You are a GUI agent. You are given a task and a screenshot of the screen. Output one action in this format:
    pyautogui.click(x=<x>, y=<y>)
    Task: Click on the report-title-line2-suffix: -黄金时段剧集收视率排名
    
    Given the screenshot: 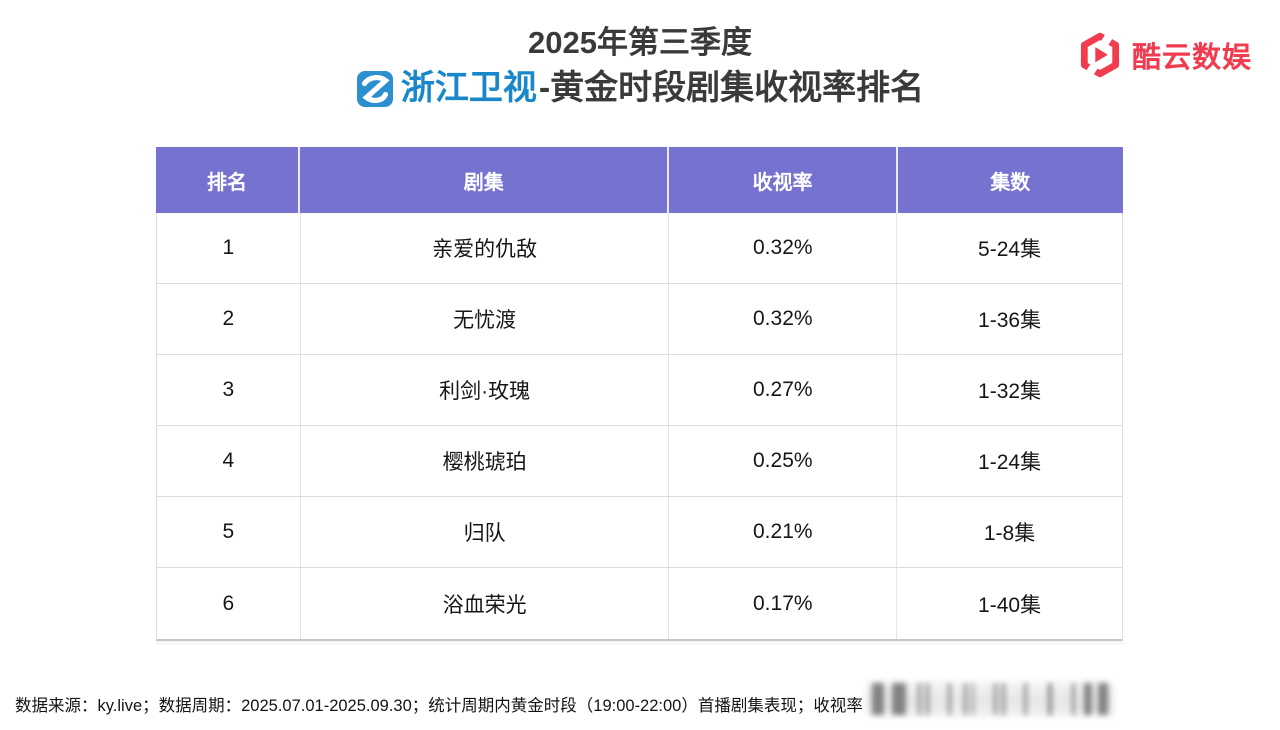 What is the action you would take?
    pyautogui.click(x=731, y=87)
    